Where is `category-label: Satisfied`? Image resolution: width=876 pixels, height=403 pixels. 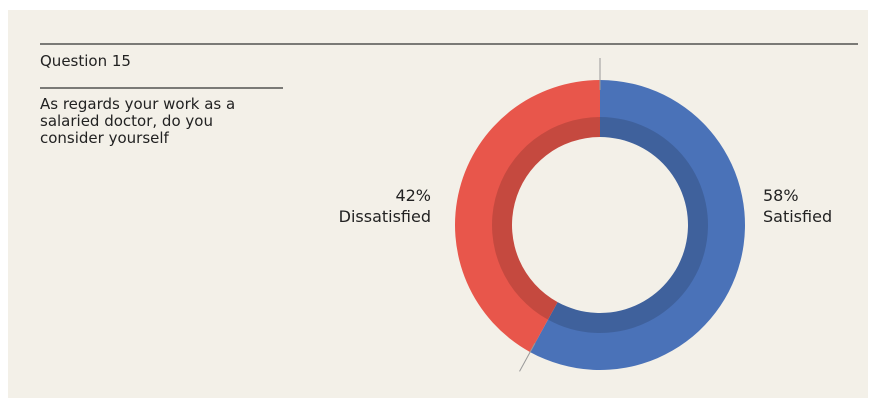 category-label: Satisfied is located at coordinates (797, 216).